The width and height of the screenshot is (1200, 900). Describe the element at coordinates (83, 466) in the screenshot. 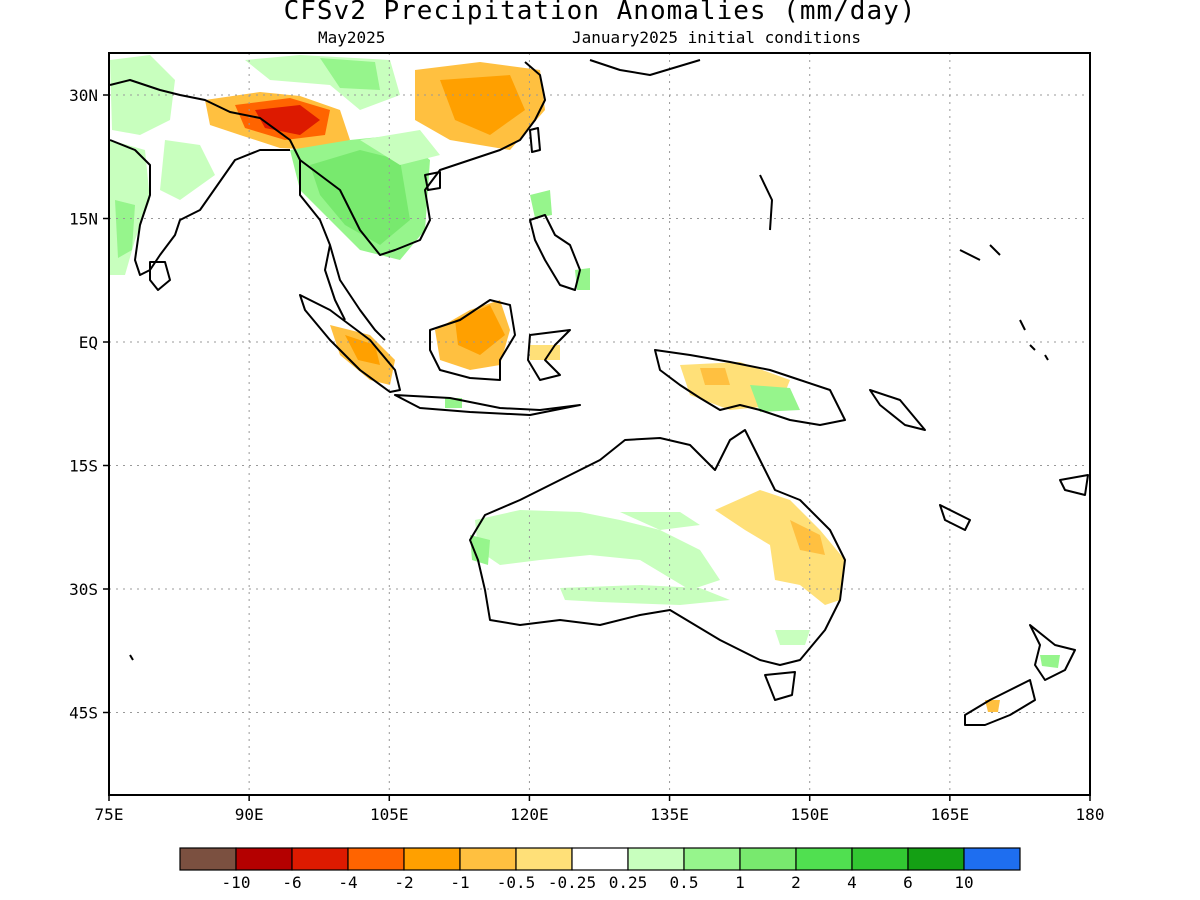

I see `latitude-label: 15S` at that location.